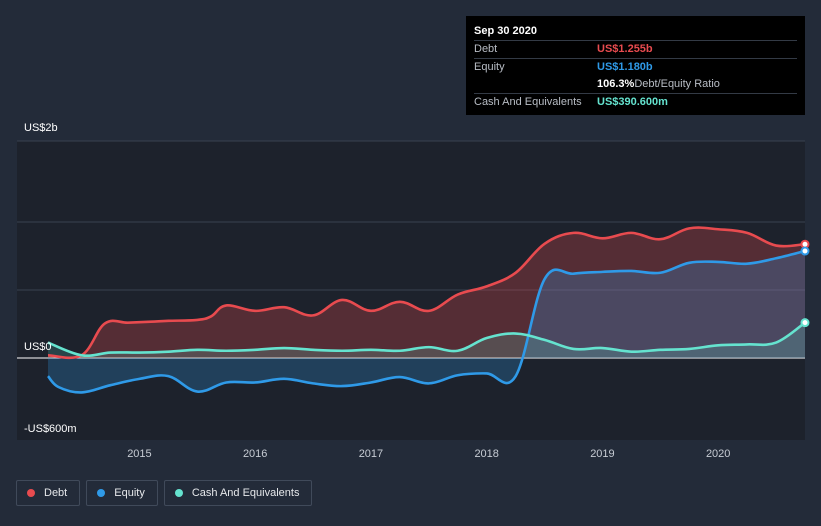  I want to click on legend-item-debt: Debt, so click(48, 493).